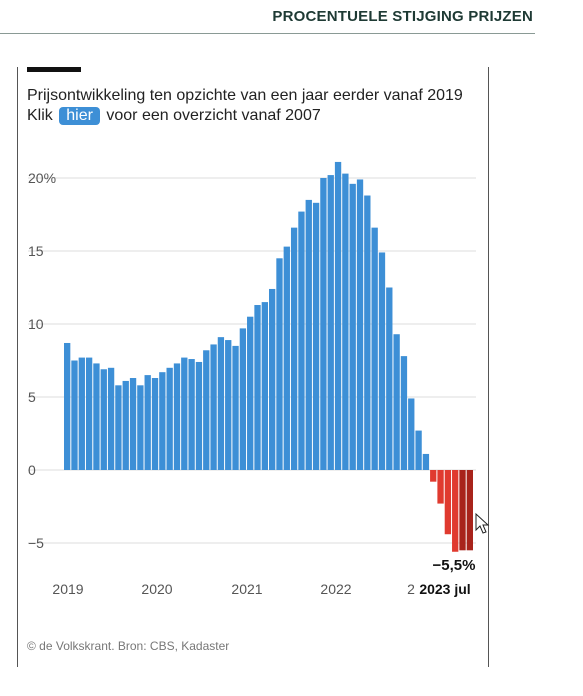 Image resolution: width=583 pixels, height=696 pixels. I want to click on latest-value-annotation: −5,5%, so click(454, 565).